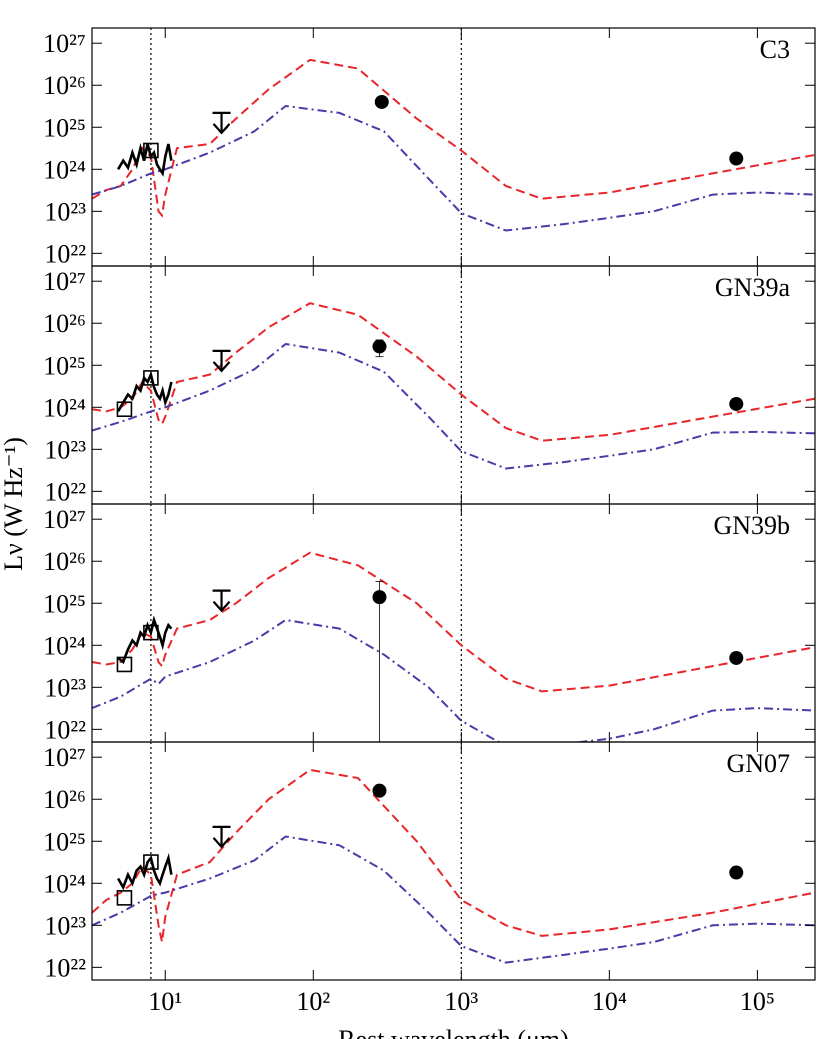 The height and width of the screenshot is (1039, 830). I want to click on panel-title: GN07, so click(758, 763).